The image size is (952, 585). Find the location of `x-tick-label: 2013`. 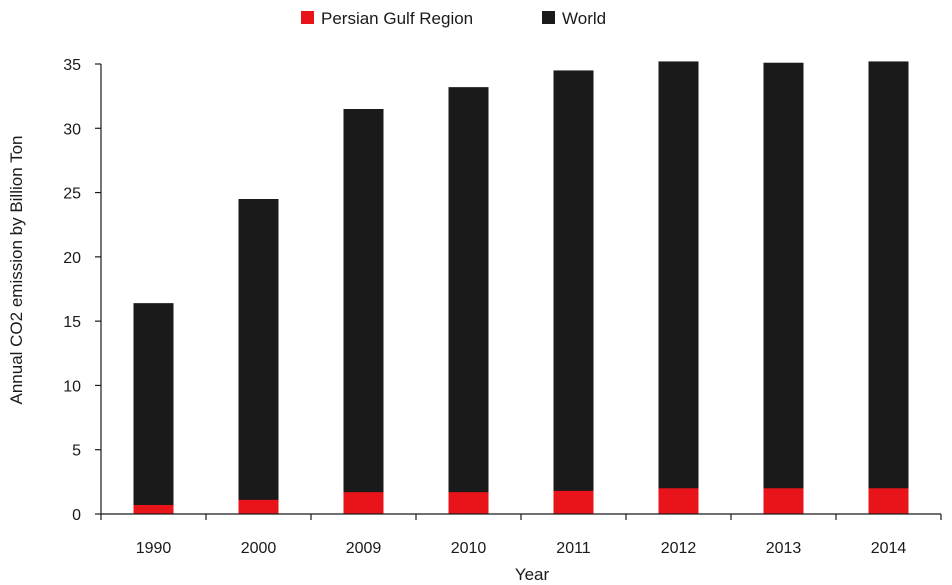

x-tick-label: 2013 is located at coordinates (784, 548).